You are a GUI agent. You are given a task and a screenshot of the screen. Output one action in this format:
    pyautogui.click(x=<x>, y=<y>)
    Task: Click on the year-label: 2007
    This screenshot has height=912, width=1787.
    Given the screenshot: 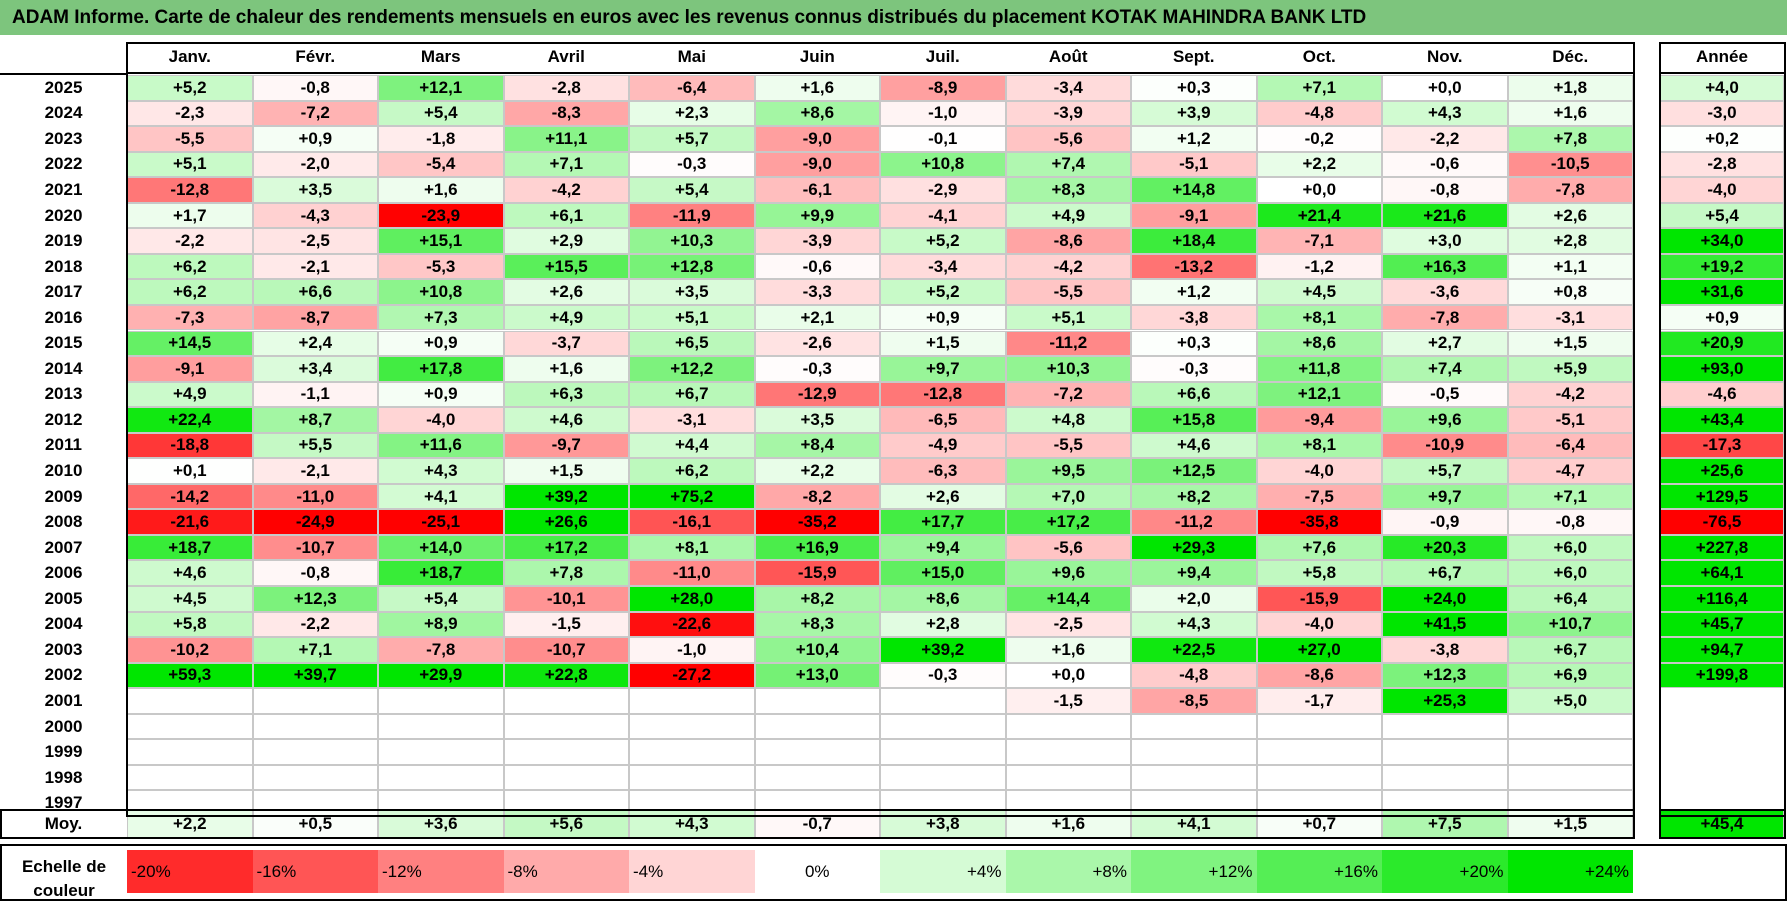 What is the action you would take?
    pyautogui.click(x=63, y=547)
    